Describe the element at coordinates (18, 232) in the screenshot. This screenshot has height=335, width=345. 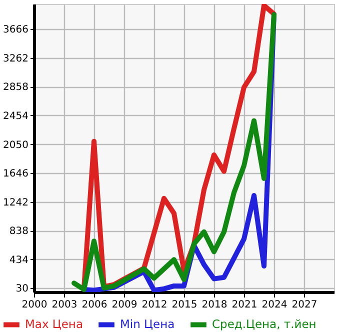
I see `y-tick-label: 838` at that location.